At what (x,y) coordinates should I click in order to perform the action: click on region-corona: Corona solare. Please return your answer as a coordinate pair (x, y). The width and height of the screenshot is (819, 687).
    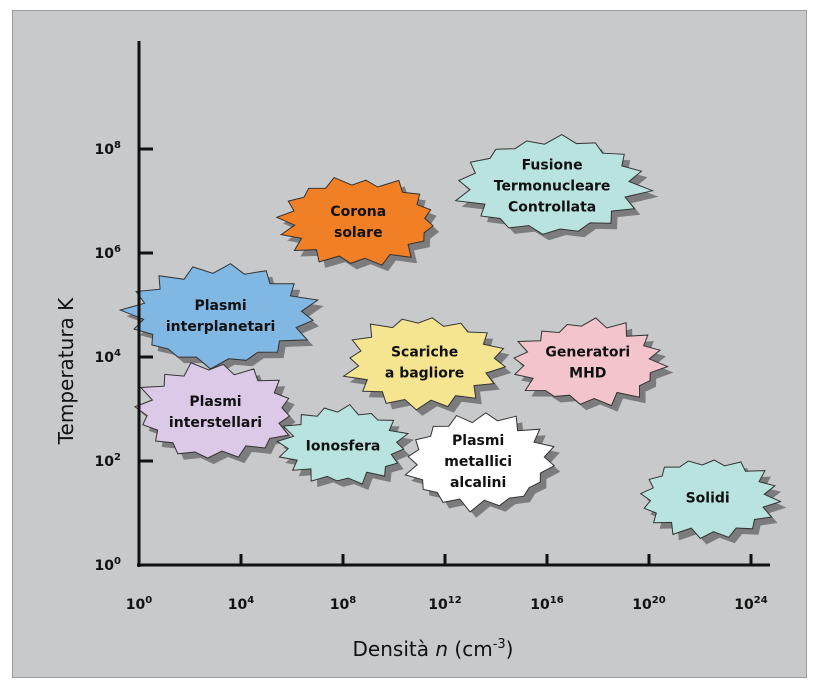
    Looking at the image, I should click on (357, 224).